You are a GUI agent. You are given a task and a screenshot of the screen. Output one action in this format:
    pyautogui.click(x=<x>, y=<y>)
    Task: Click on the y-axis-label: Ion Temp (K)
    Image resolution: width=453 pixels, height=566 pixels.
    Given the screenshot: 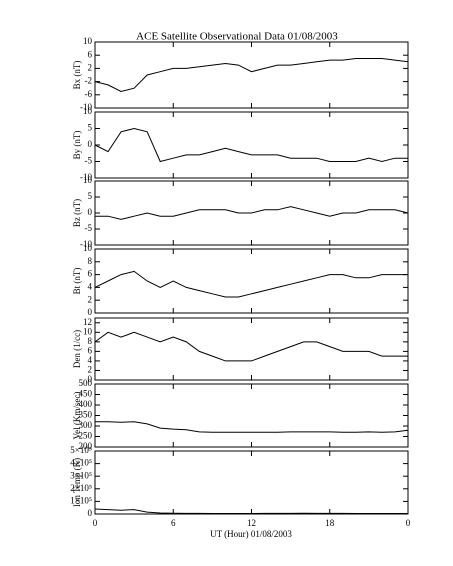 What is the action you would take?
    pyautogui.click(x=77, y=482)
    